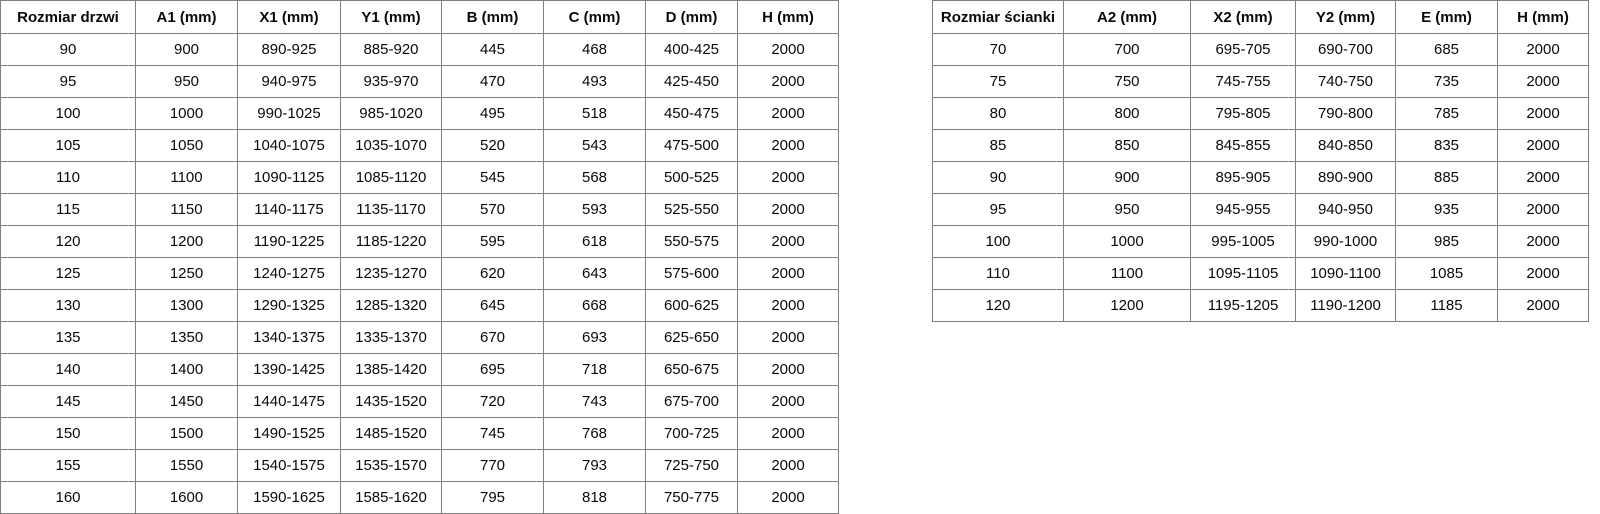 Image resolution: width=1600 pixels, height=514 pixels. Describe the element at coordinates (1243, 17) in the screenshot. I see `column-header: X2 (mm)` at that location.